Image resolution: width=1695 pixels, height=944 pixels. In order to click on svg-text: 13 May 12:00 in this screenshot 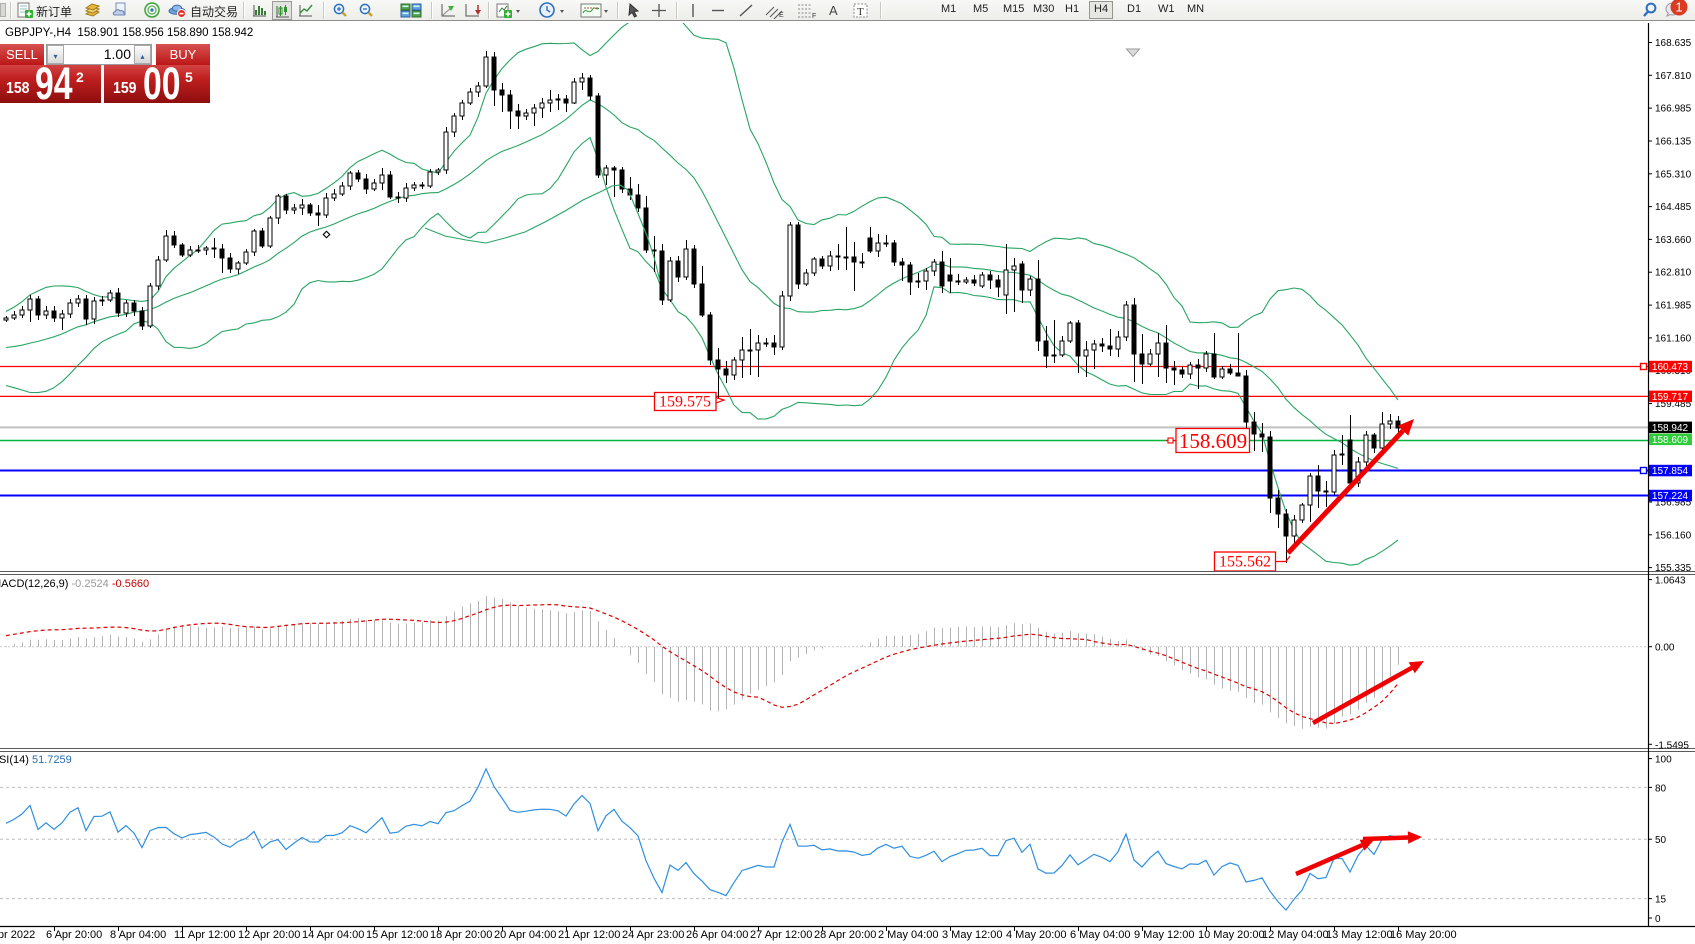, I will do `click(1359, 935)`.